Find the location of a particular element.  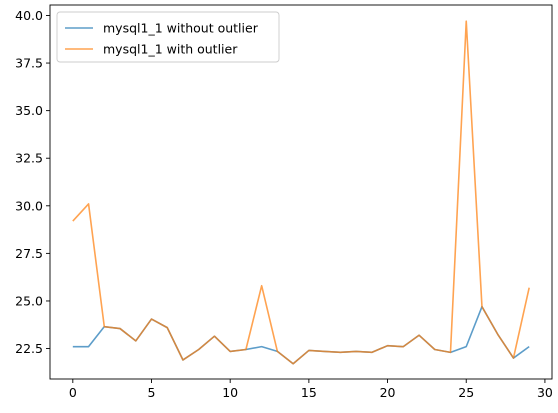

y-tick-label: 30.0 is located at coordinates (29, 205).